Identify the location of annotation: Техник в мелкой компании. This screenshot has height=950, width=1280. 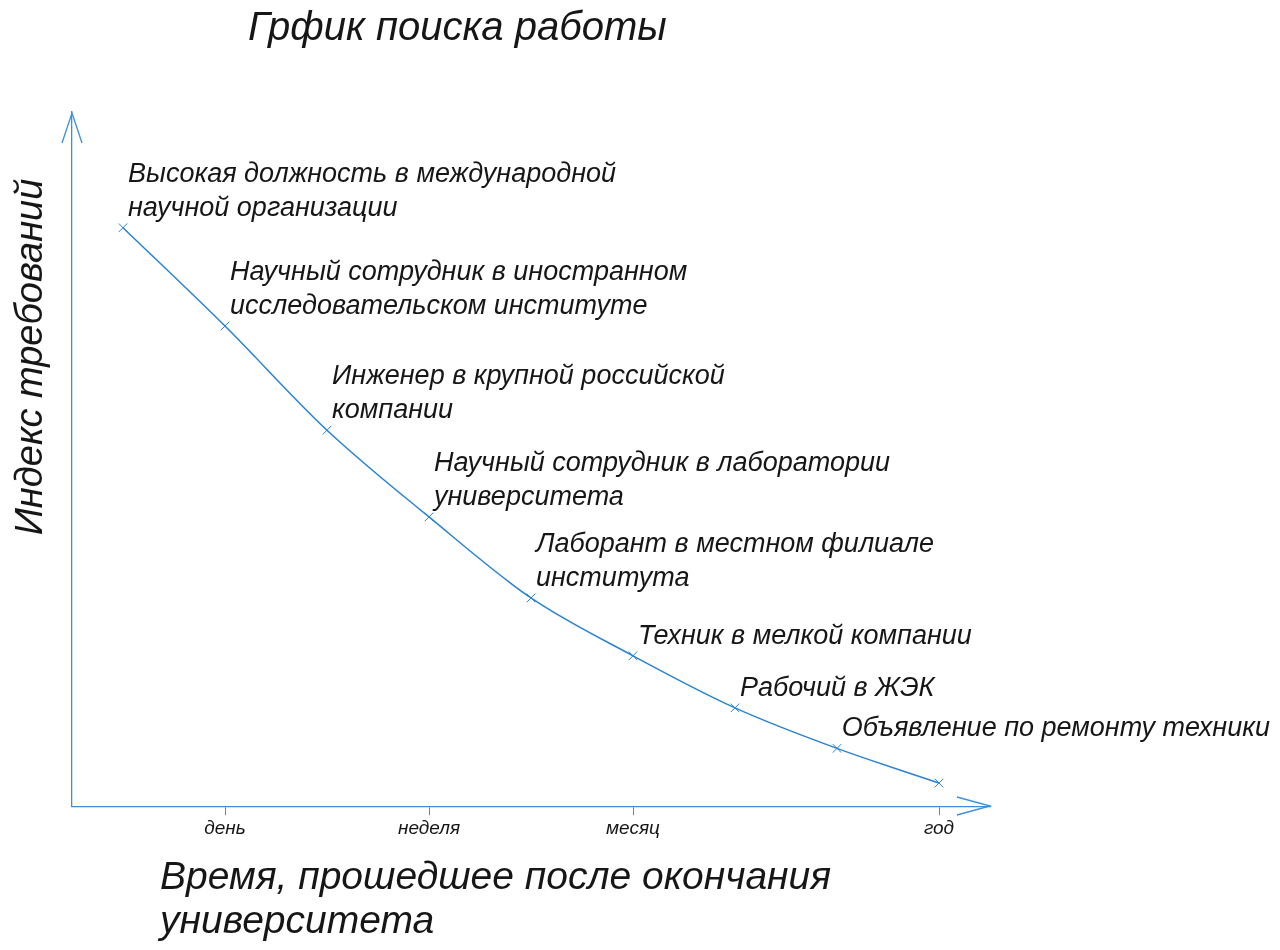
(805, 634).